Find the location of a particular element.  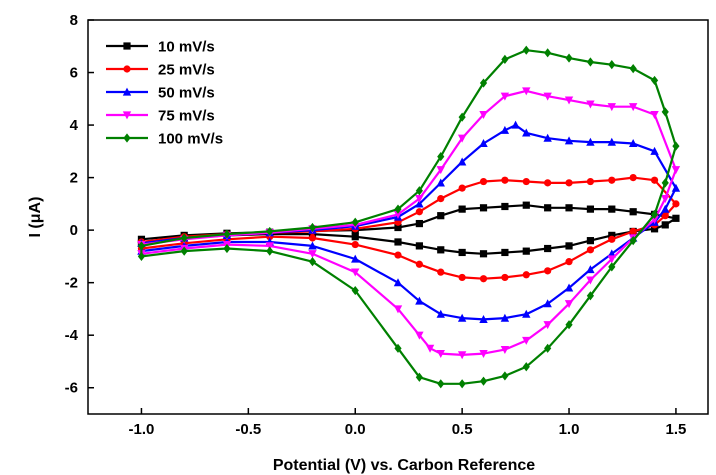

legend-label: 25 mV/s is located at coordinates (186, 70).